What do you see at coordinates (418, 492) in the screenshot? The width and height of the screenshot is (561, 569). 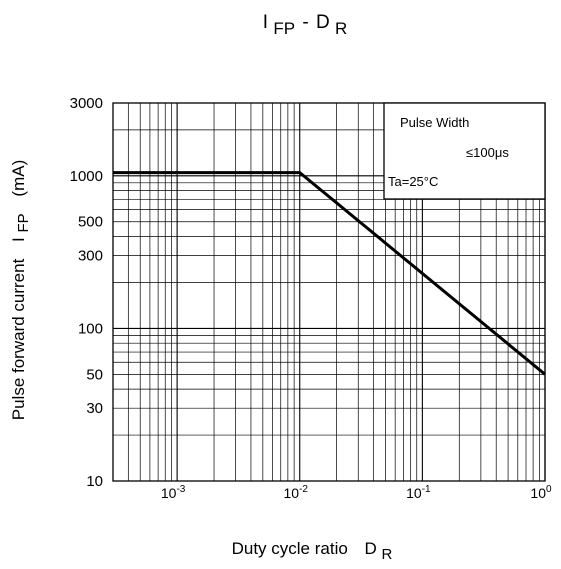 I see `x-tick-label: 10⁻¹` at bounding box center [418, 492].